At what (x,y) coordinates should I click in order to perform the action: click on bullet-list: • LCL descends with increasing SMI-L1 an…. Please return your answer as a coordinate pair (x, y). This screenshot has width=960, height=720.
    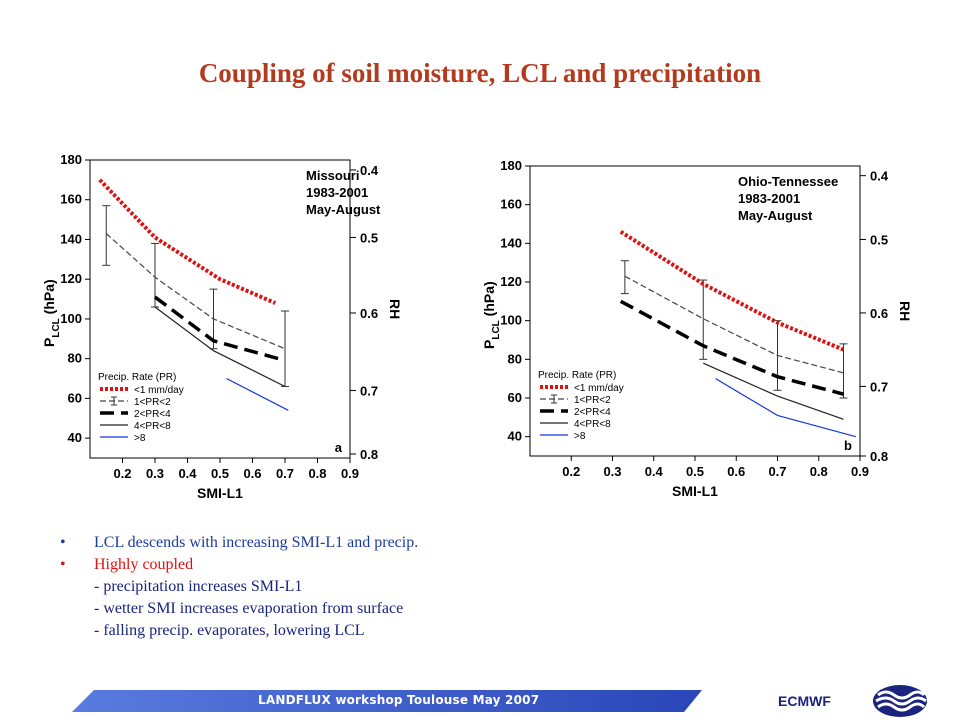
    Looking at the image, I should click on (460, 587).